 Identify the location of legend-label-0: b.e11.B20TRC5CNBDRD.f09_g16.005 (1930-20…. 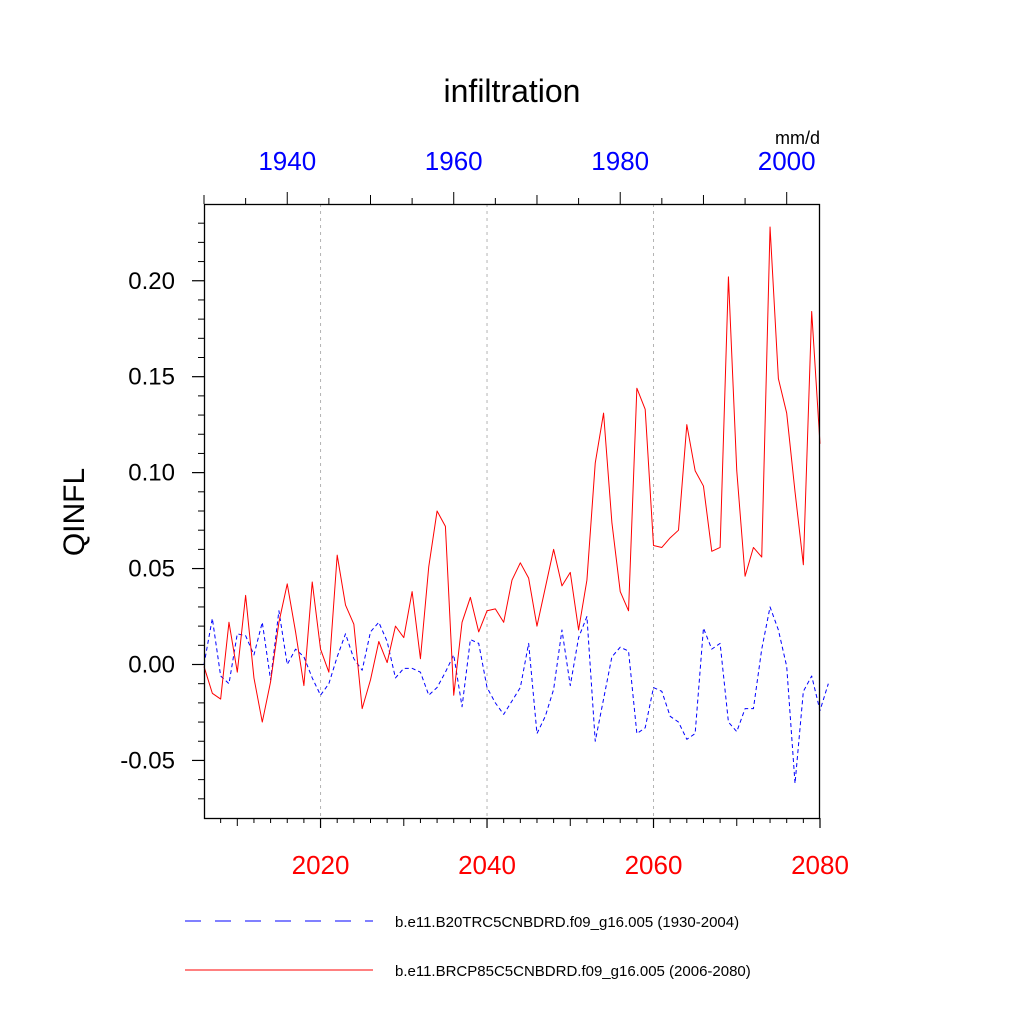
(567, 922).